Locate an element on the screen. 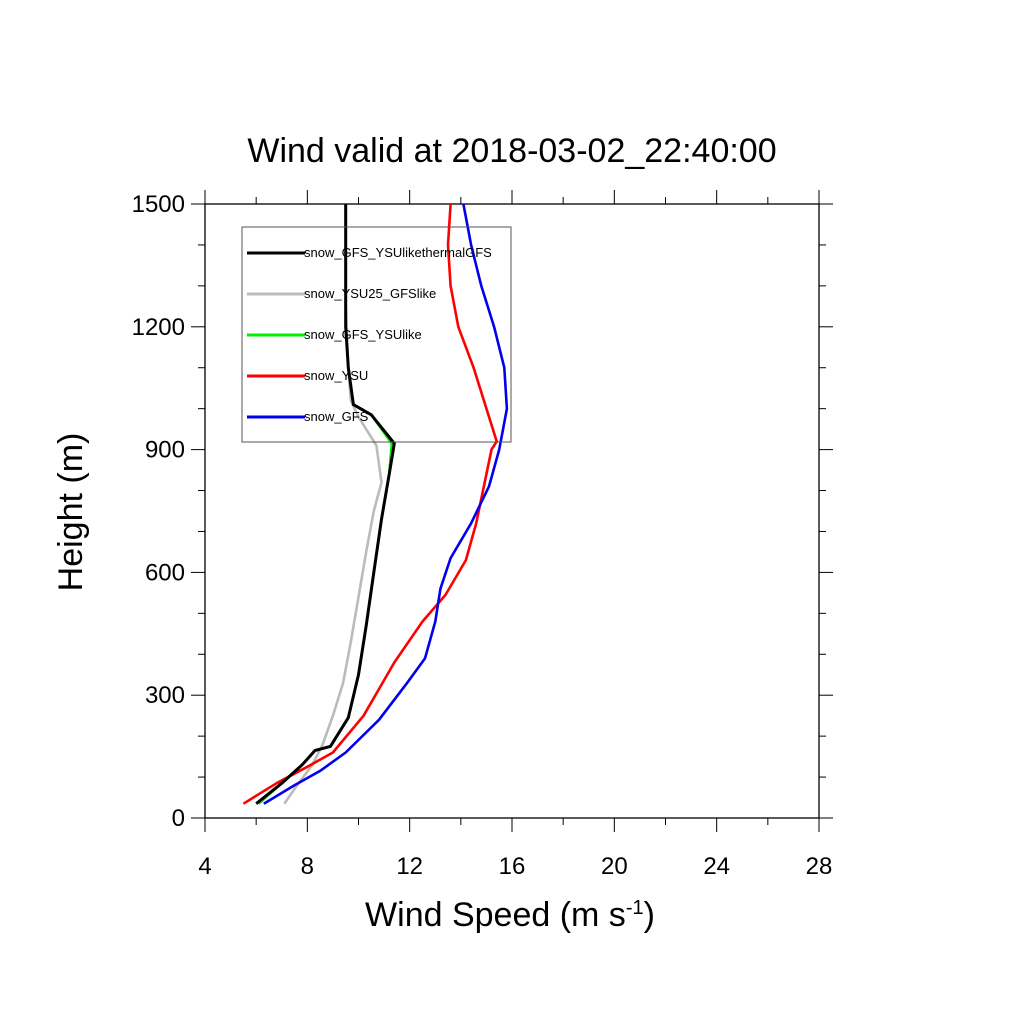 The width and height of the screenshot is (1024, 1024). y-tick-label: 600 is located at coordinates (165, 572).